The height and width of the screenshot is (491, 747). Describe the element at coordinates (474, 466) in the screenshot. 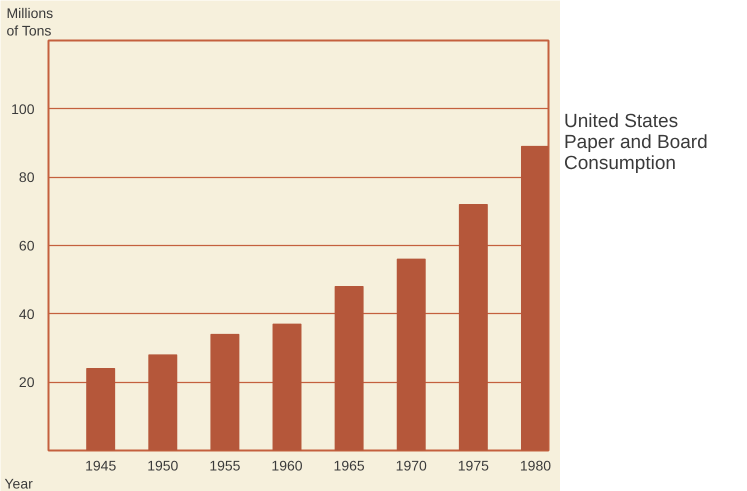

I see `x-tick-label: 1975` at that location.